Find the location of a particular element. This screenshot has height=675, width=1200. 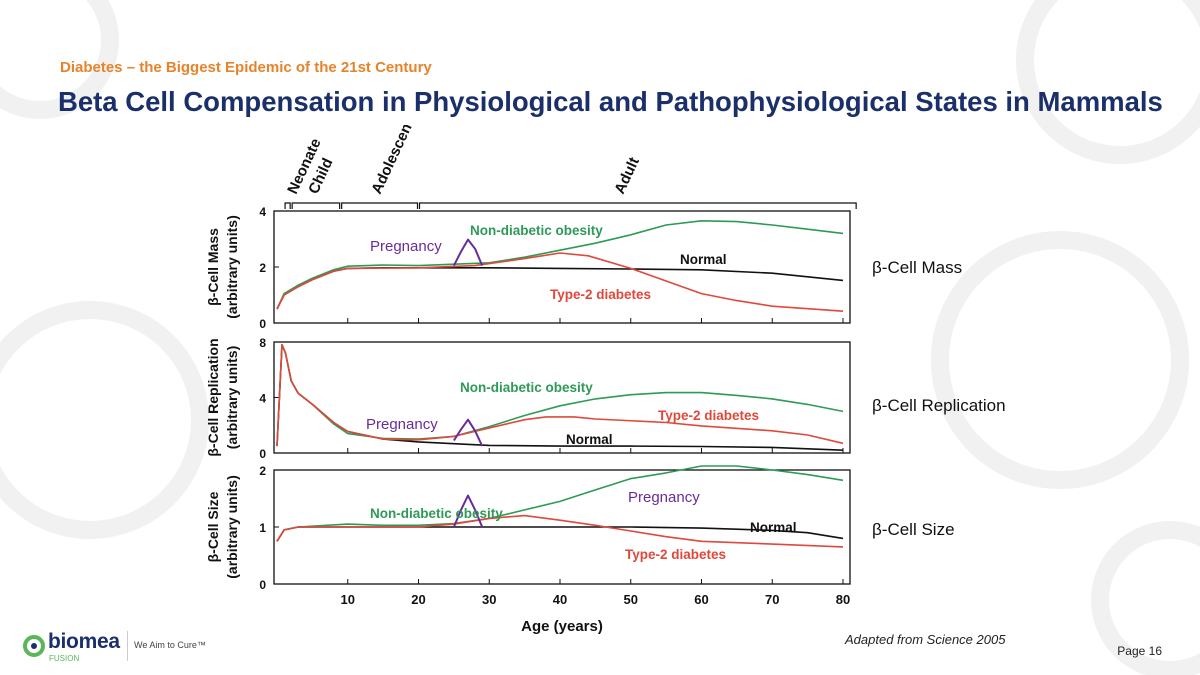

logo-tagline: We Aim to Cure™ is located at coordinates (170, 645).